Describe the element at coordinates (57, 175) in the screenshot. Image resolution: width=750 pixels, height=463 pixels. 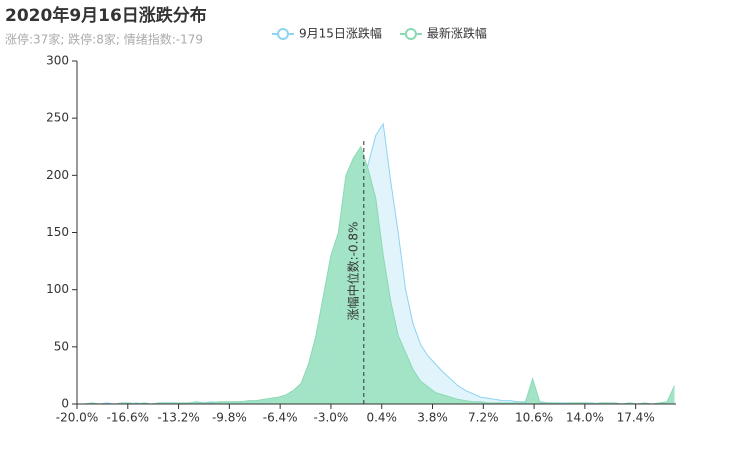
I see `y-tick-label: 200` at that location.